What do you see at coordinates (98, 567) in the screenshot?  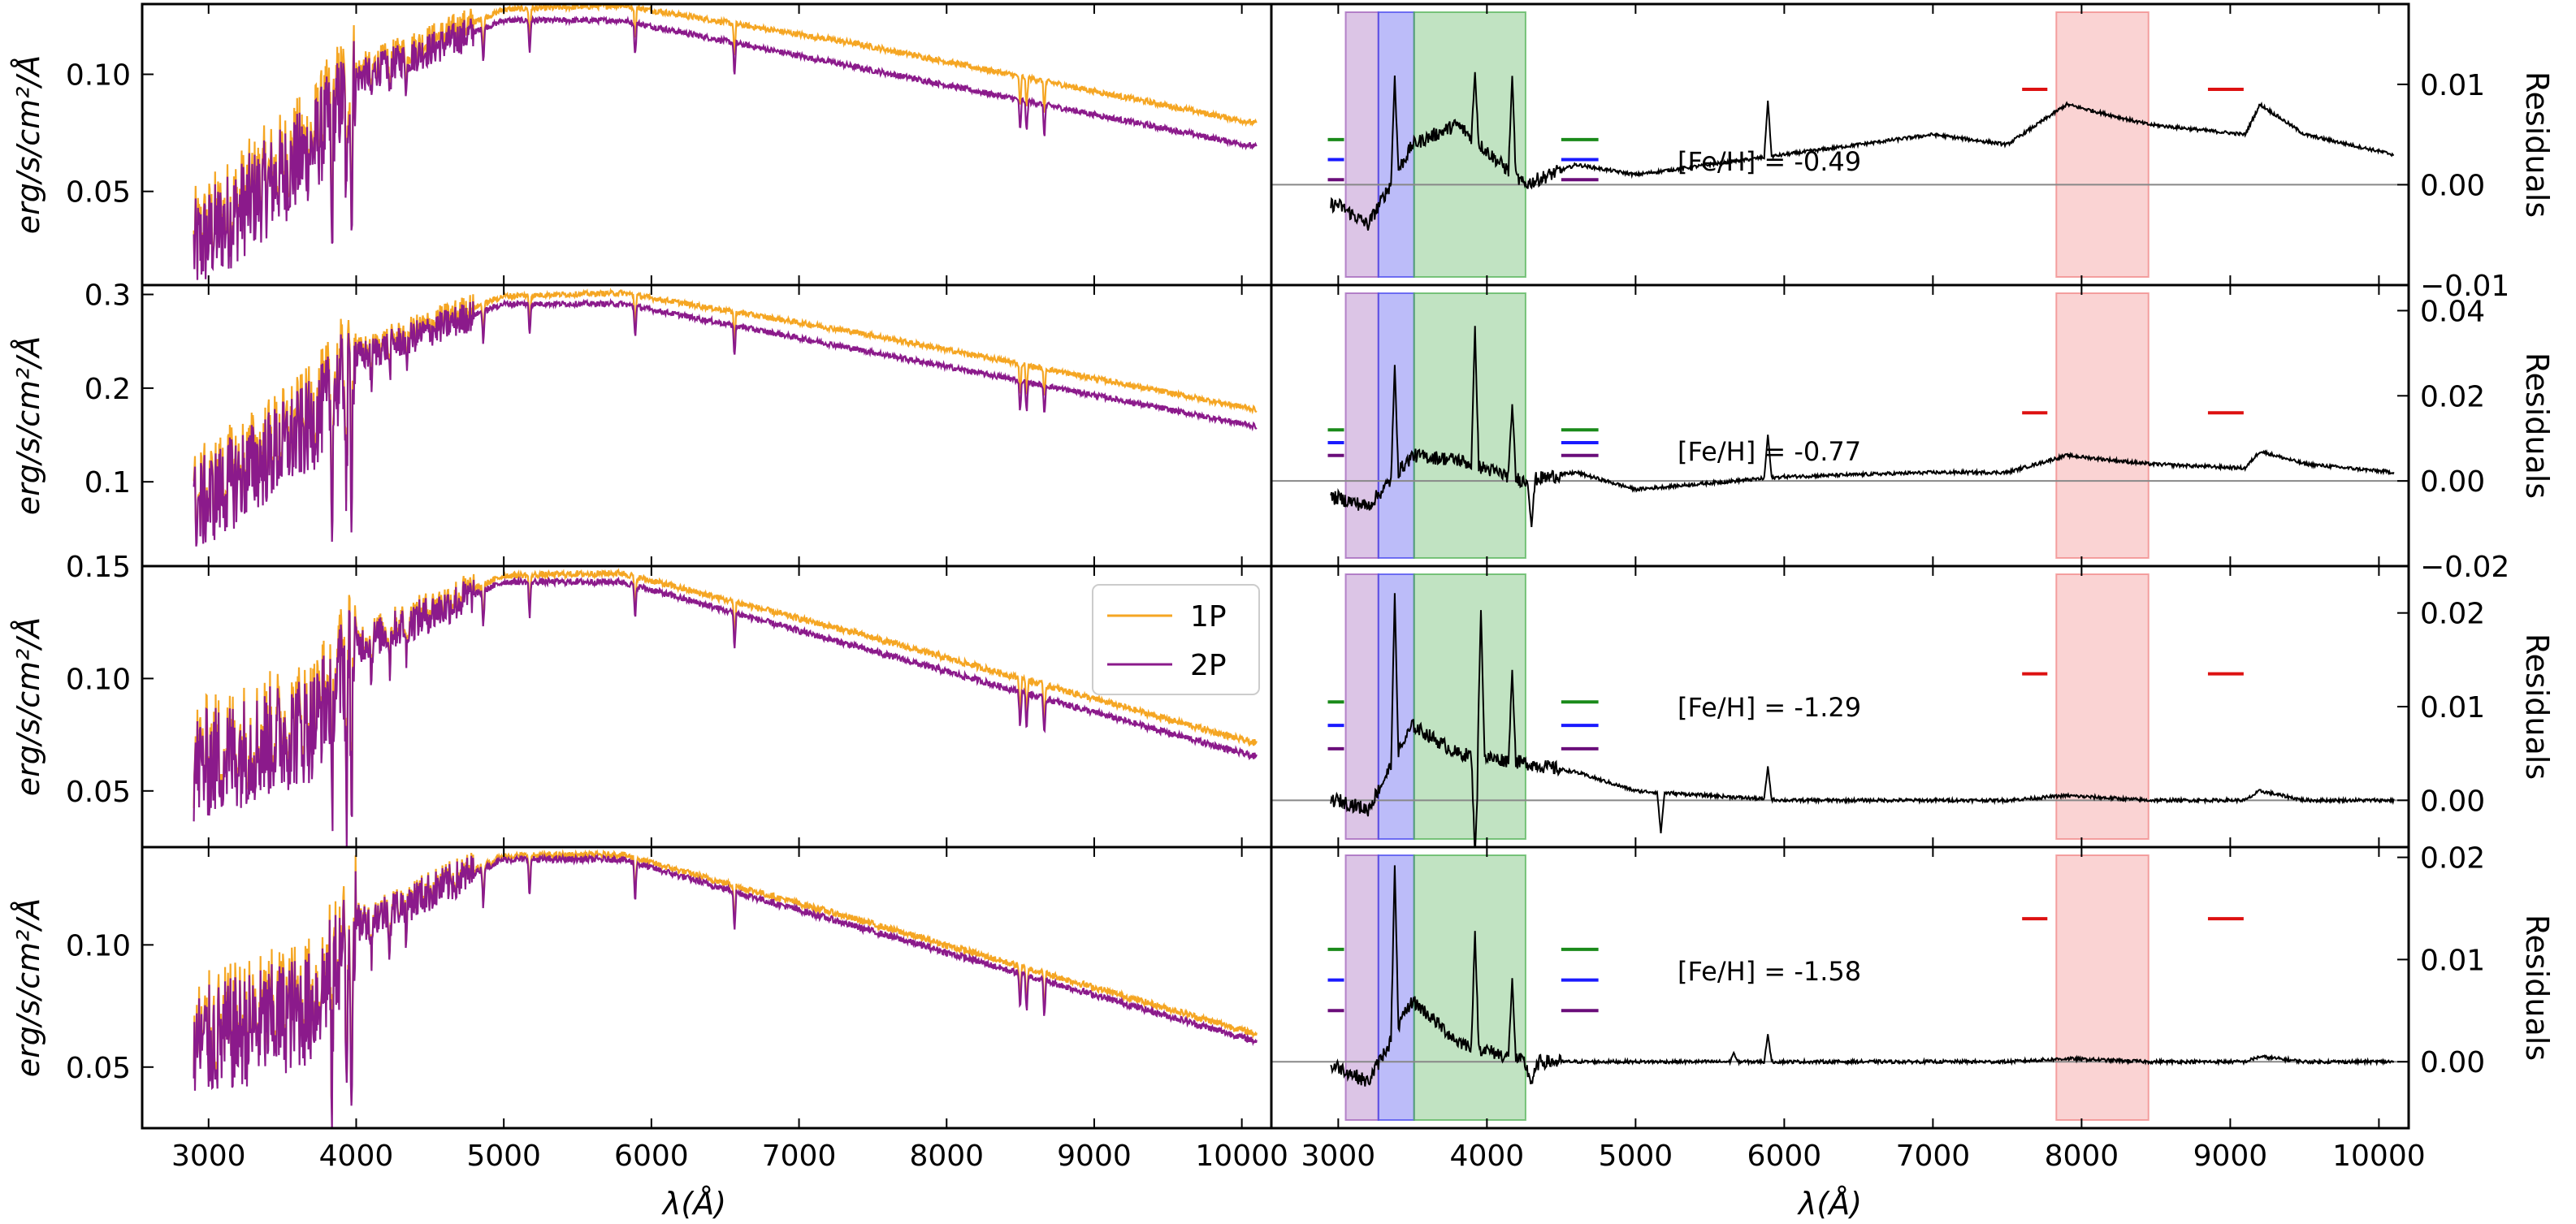 I see `y-tick-label: 0.15` at bounding box center [98, 567].